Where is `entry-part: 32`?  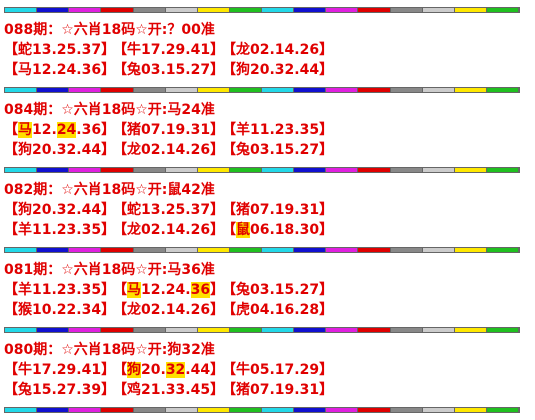
entry-part: 32 is located at coordinates (175, 370).